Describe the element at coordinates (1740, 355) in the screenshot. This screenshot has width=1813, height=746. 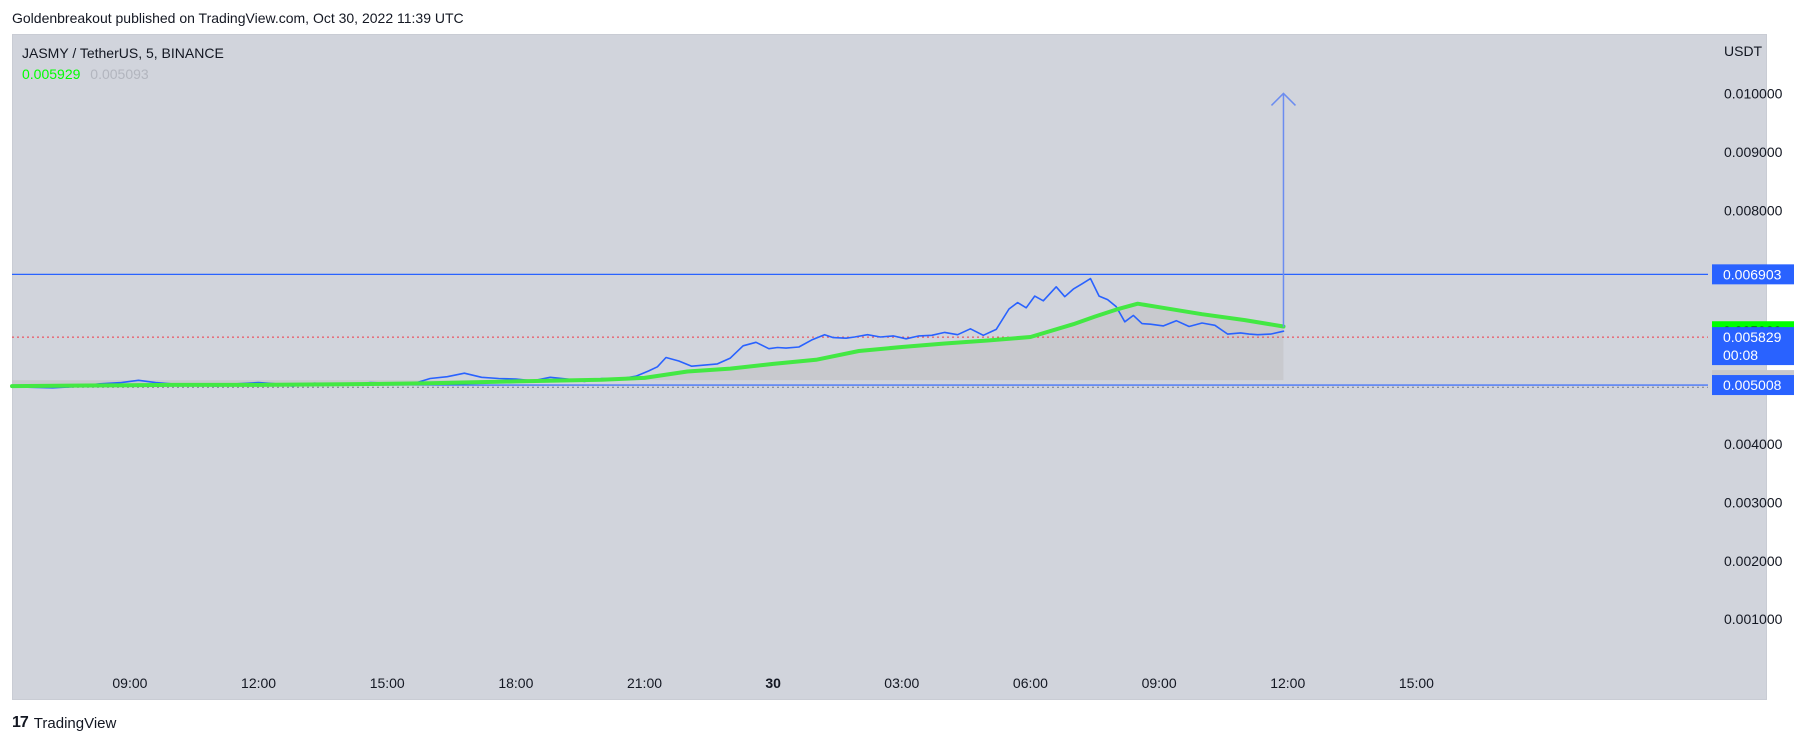
I see `price-label-subtext-2: 00:08` at that location.